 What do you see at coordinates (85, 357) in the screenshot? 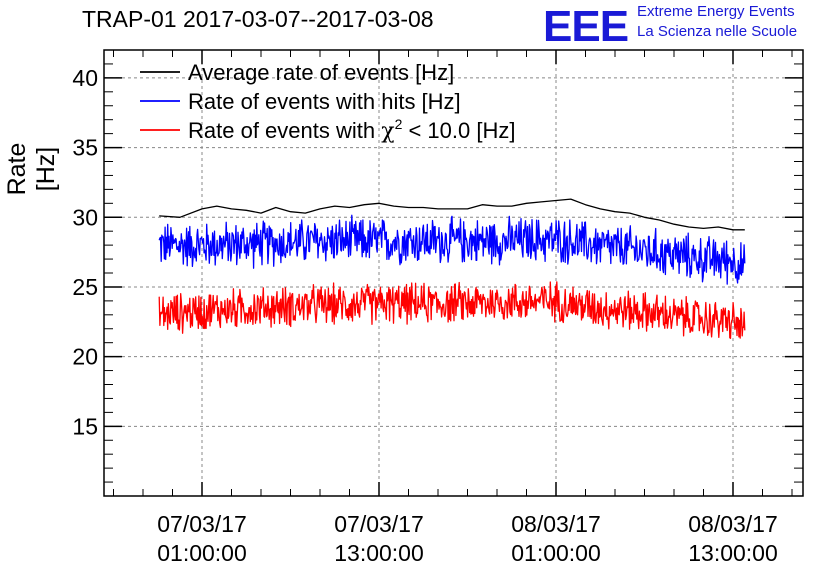
I see `y-tick-label: 20` at bounding box center [85, 357].